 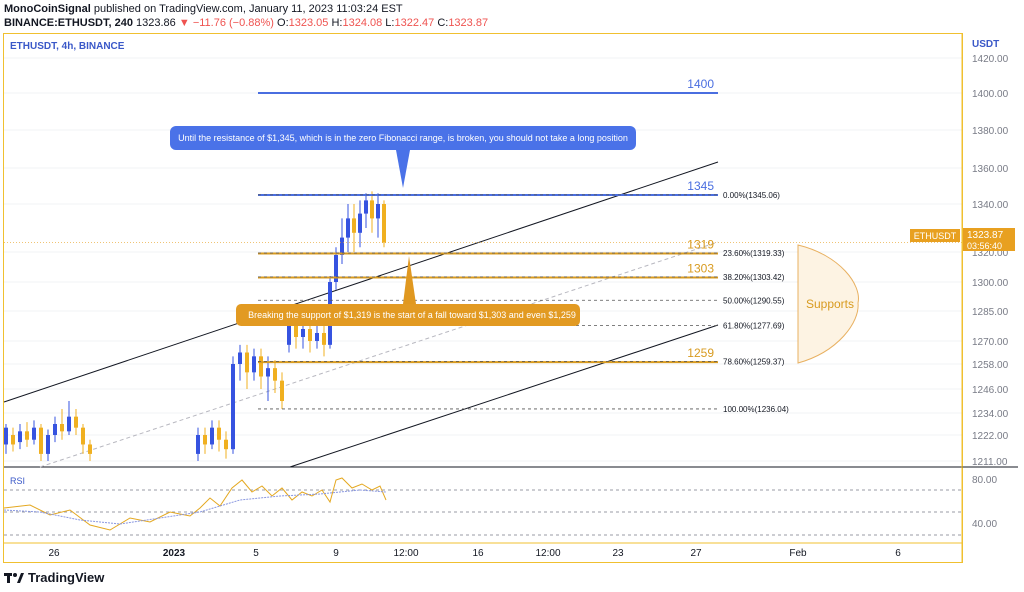 I want to click on supports-label: Supports, so click(x=830, y=304).